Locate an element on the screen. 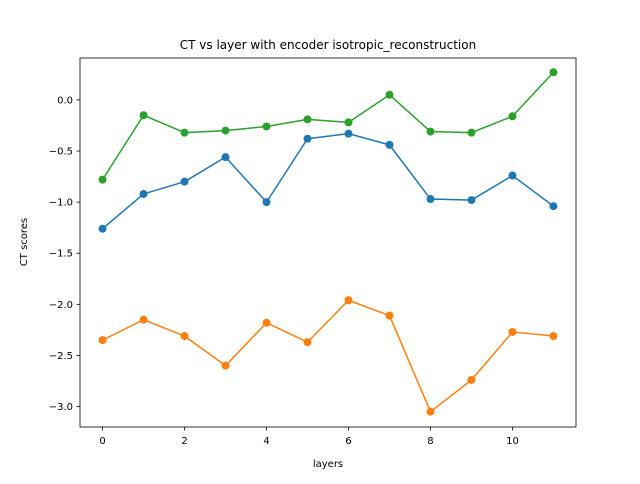  x-axis-label: layers is located at coordinates (328, 464).